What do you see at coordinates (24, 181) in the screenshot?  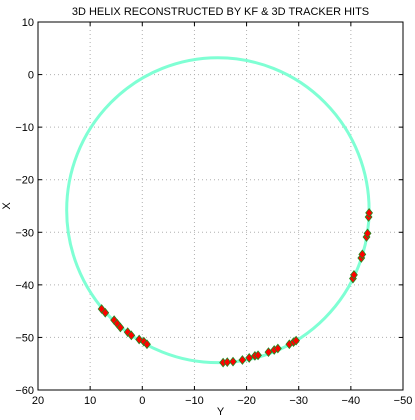 I see `y-tick-label: −20` at bounding box center [24, 181].